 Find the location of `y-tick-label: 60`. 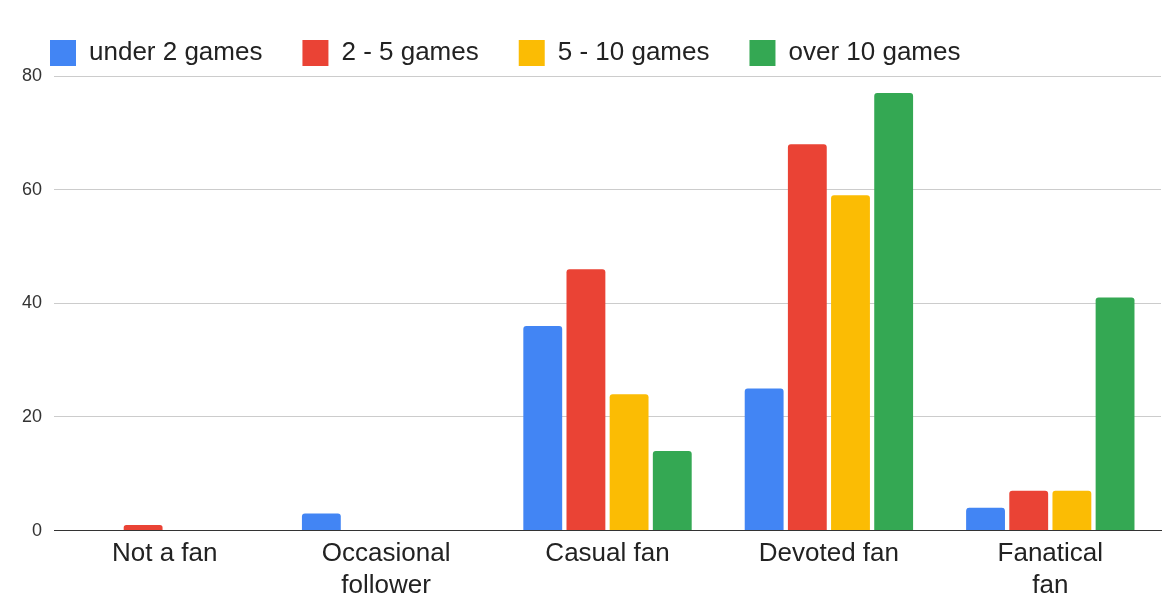

y-tick-label: 60 is located at coordinates (32, 188).